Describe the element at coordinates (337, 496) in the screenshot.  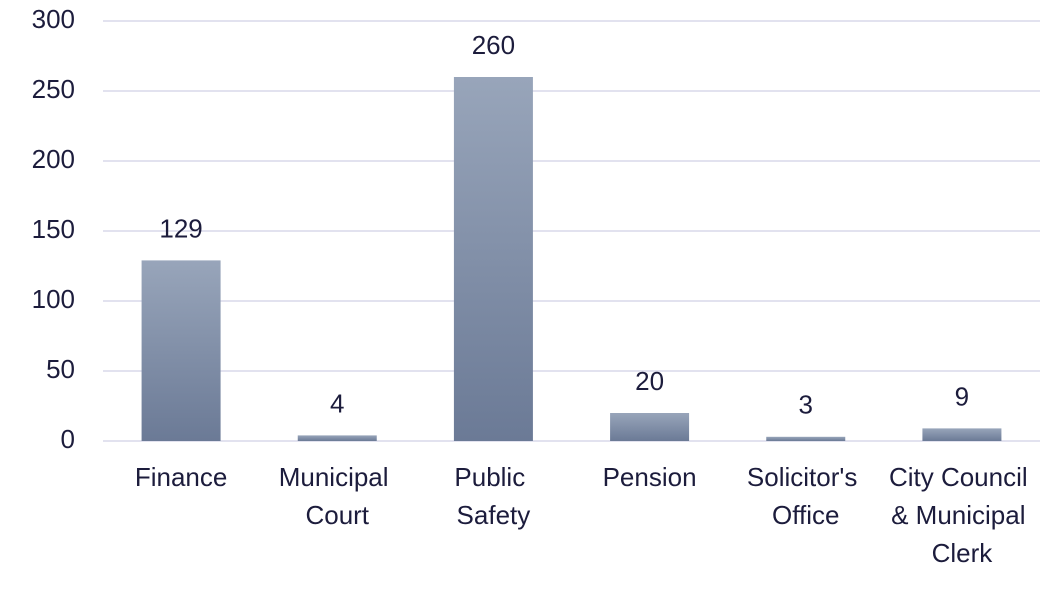
I see `x-tick-label: Municipal Court` at that location.